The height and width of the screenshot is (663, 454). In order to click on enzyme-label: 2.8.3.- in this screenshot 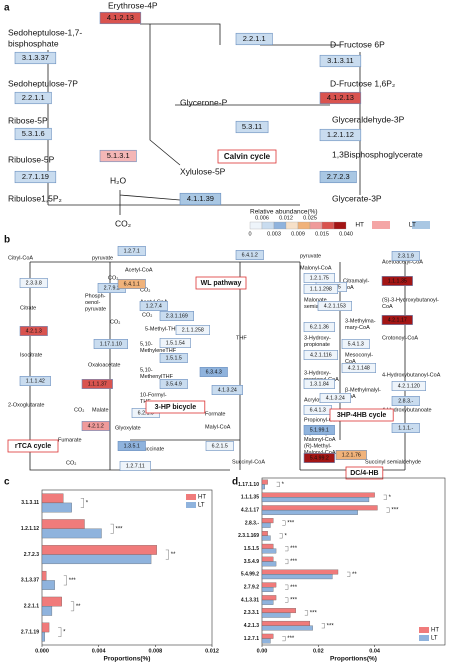, I will do `click(405, 401)`.